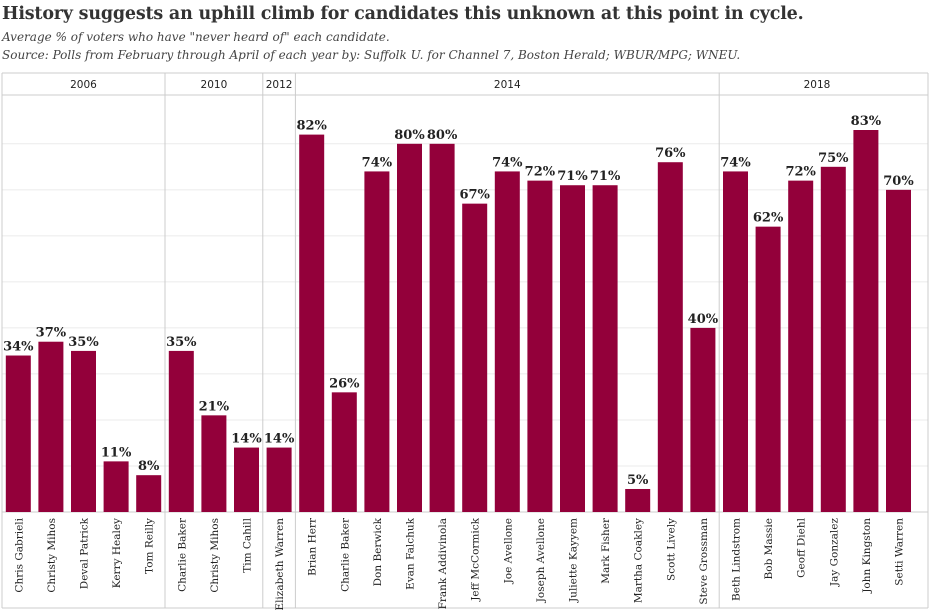 This screenshot has height=612, width=930. I want to click on category-label: Martha Coakley, so click(639, 560).